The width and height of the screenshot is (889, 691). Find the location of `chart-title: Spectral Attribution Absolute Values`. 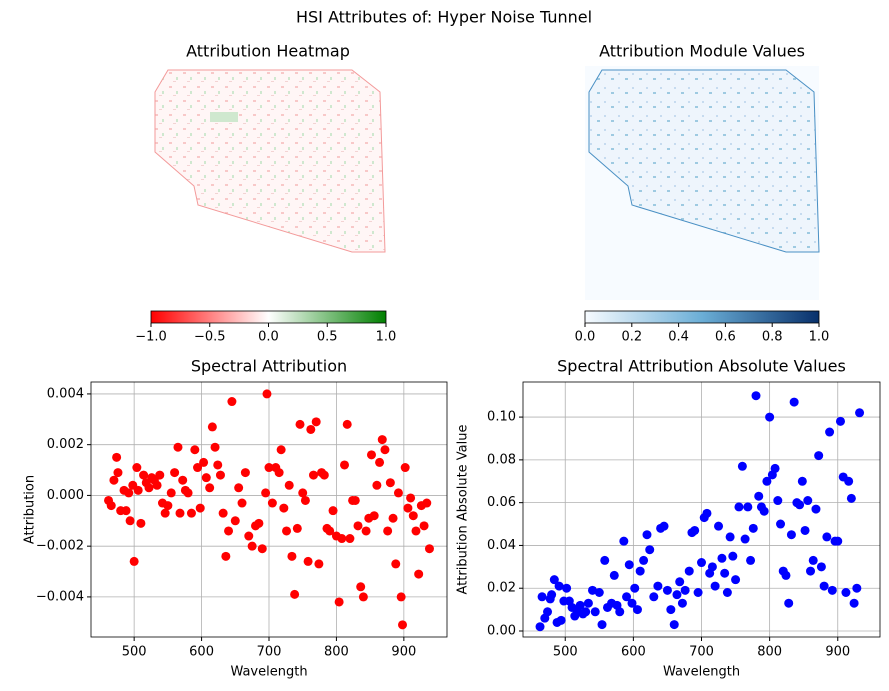

chart-title: Spectral Attribution Absolute Values is located at coordinates (701, 366).